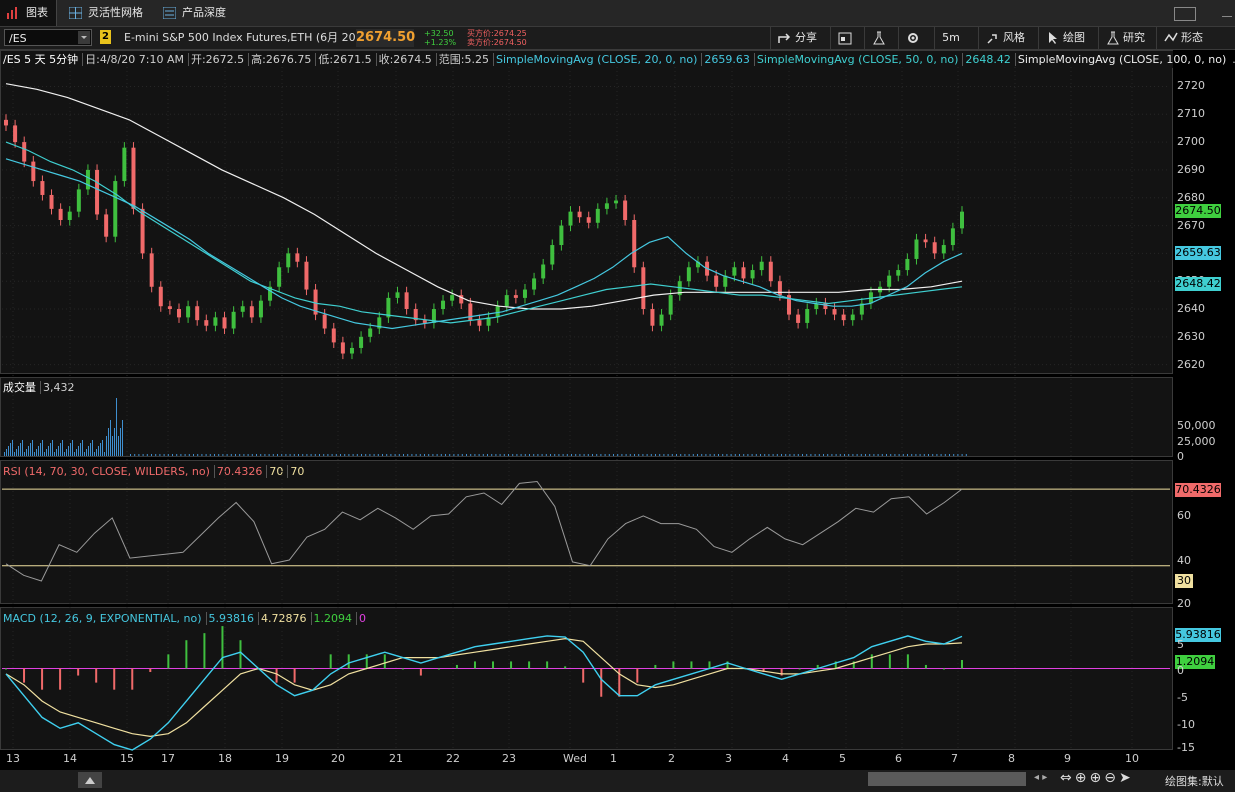 The height and width of the screenshot is (792, 1235). Describe the element at coordinates (1041, 777) in the screenshot. I see `scroll-arrows: ◂ ▸` at that location.